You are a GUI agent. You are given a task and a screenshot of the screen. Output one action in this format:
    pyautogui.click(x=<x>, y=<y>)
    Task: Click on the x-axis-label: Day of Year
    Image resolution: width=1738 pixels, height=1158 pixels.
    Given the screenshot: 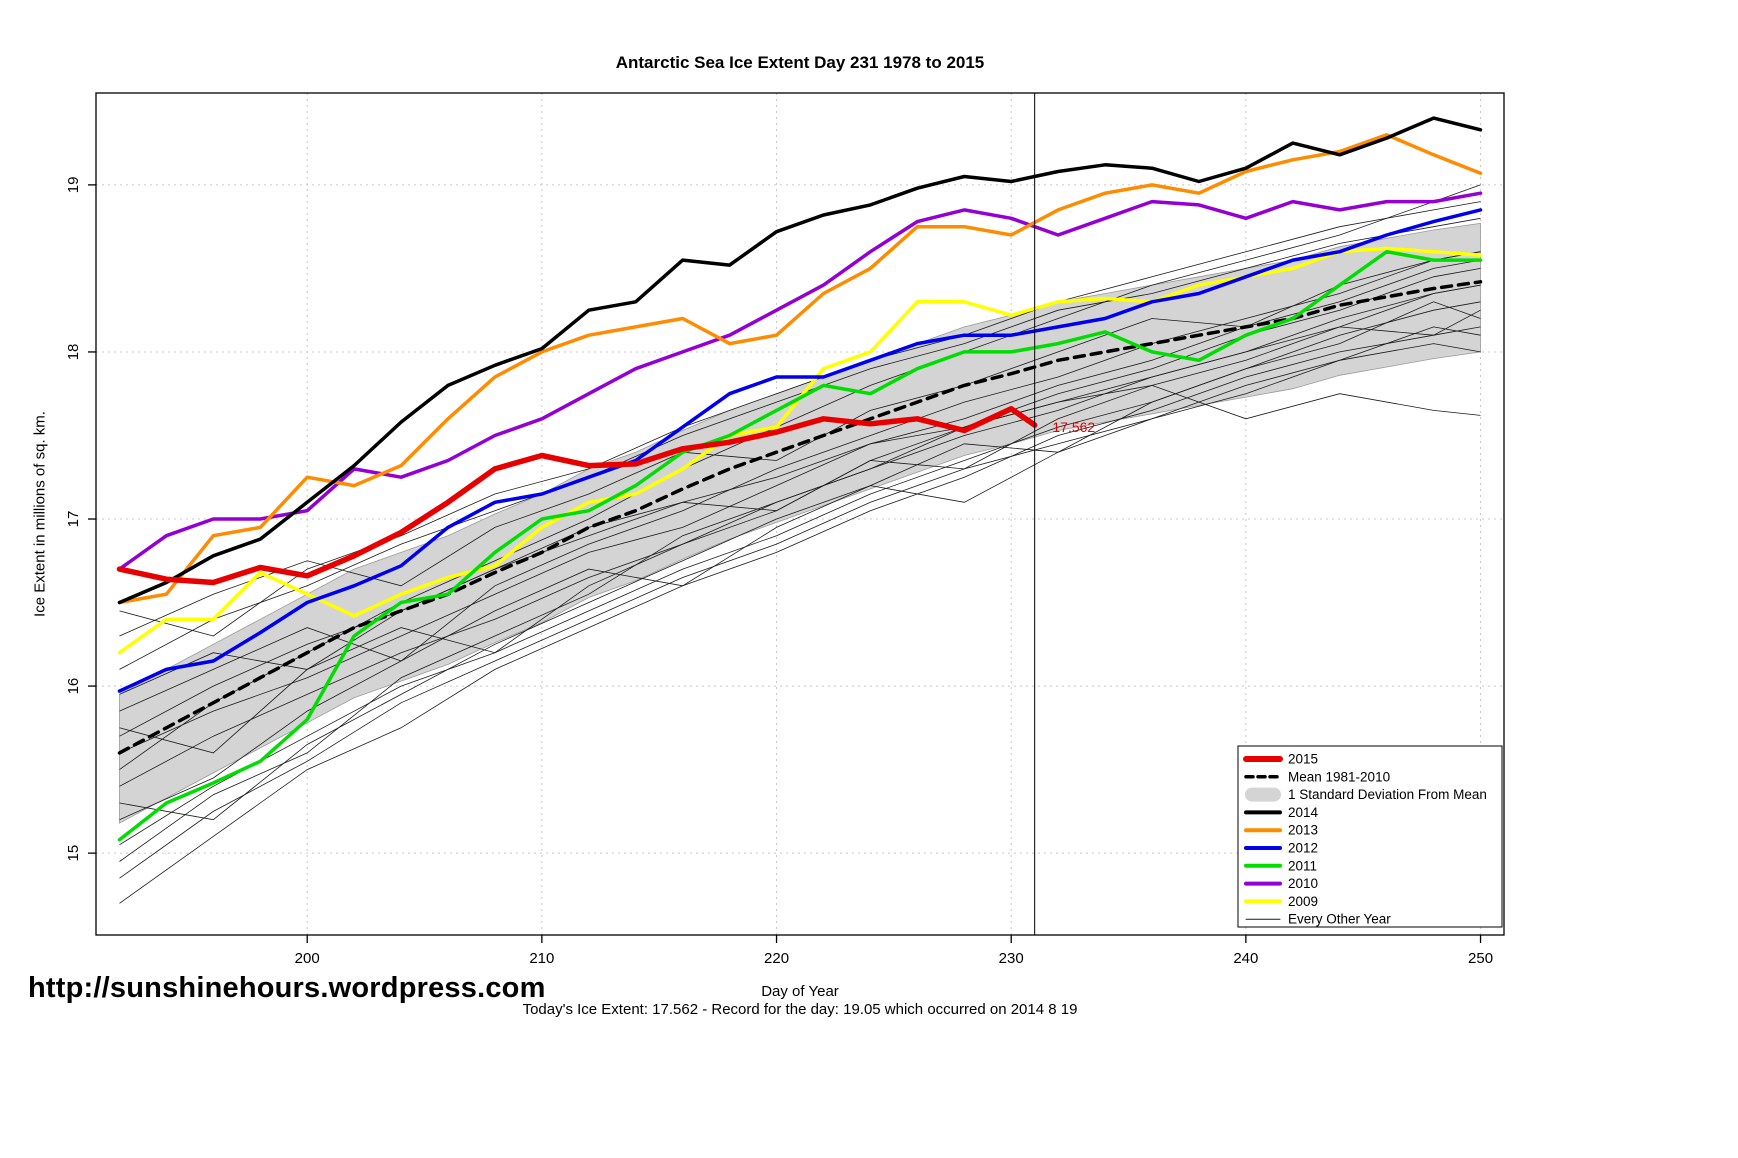 What is the action you would take?
    pyautogui.click(x=800, y=991)
    